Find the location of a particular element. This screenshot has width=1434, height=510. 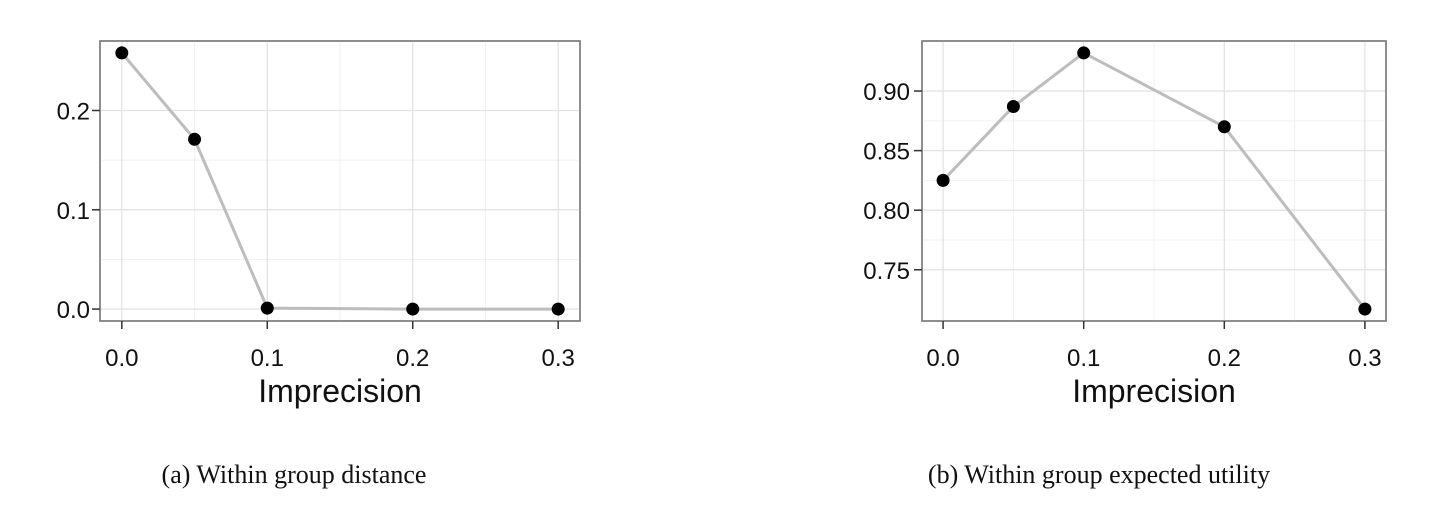

y-tick-label: 0.75 is located at coordinates (886, 271).